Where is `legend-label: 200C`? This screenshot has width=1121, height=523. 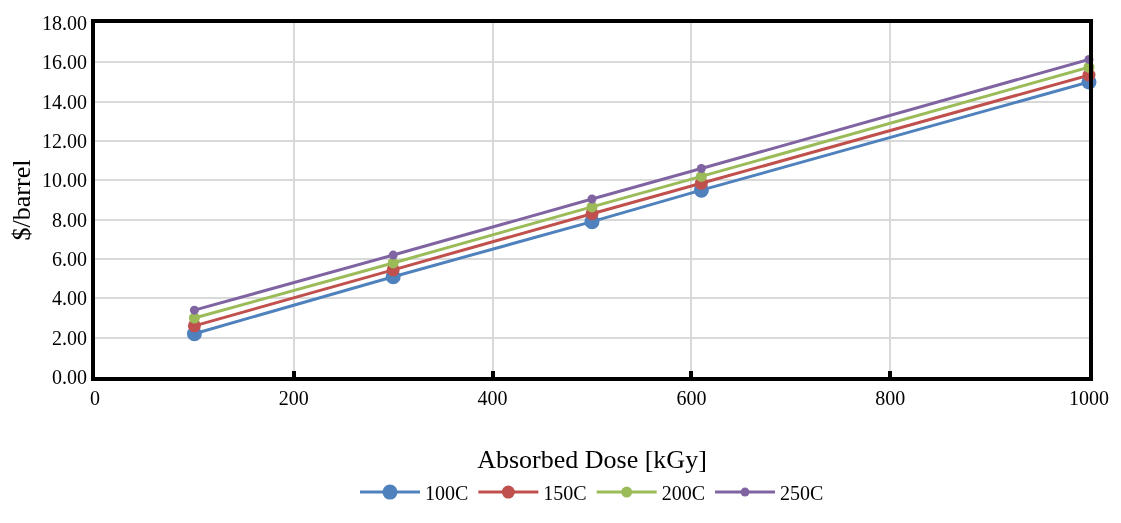 legend-label: 200C is located at coordinates (683, 492).